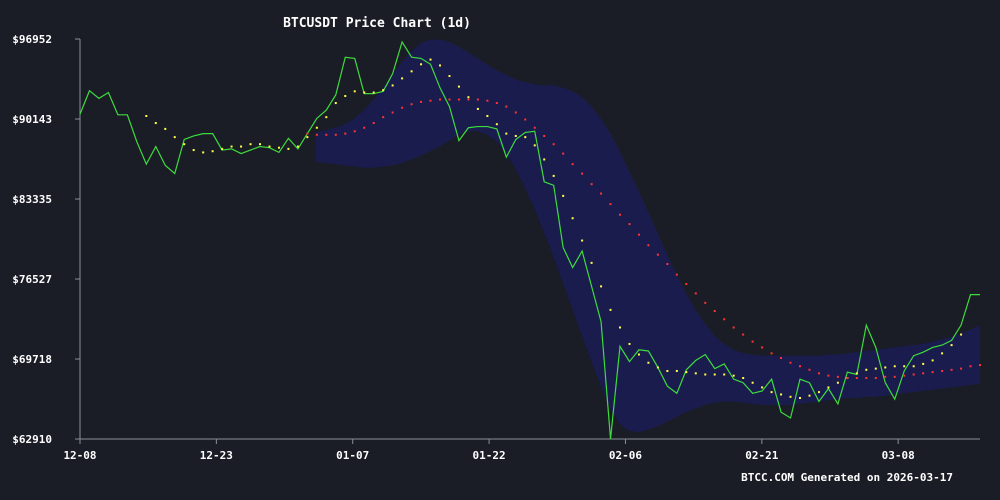  Describe the element at coordinates (32, 119) in the screenshot. I see `y-tick-label: $90143` at that location.